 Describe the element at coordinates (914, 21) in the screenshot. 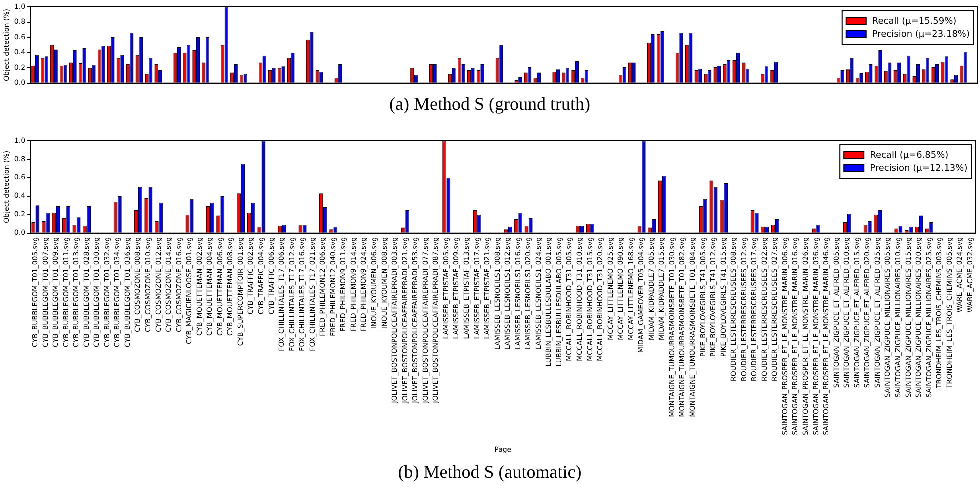

I see `legend-label: Recall (μ=15.59%)` at that location.